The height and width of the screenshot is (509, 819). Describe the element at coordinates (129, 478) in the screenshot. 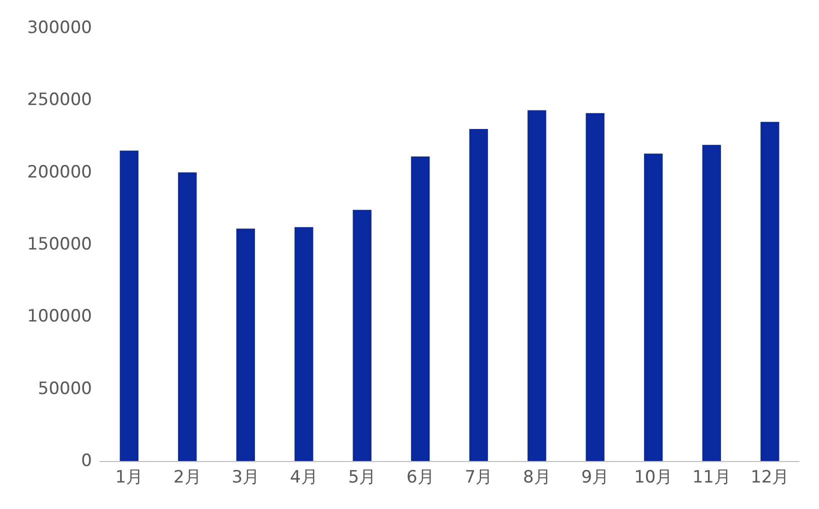

I see `x-tick-label: 1月` at that location.